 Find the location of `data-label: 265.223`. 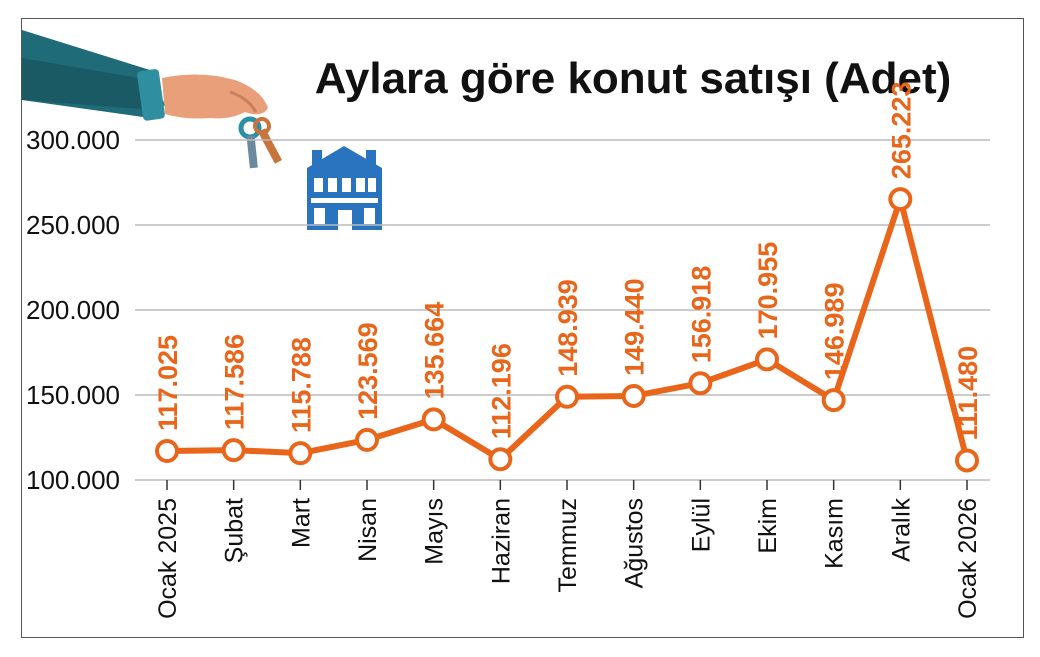

data-label: 265.223 is located at coordinates (901, 131).